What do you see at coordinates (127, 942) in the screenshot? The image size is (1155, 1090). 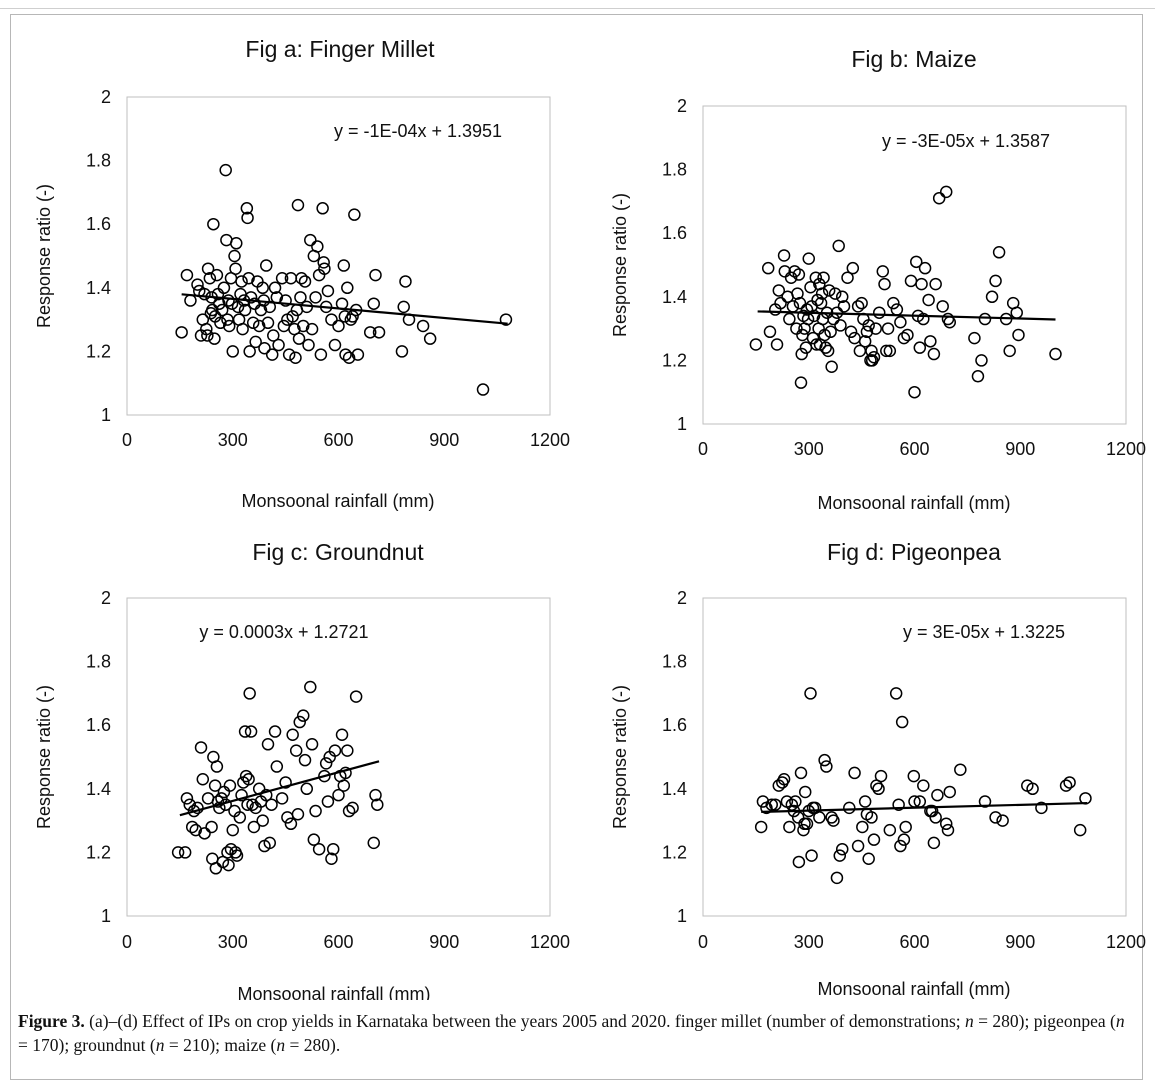 I see `x-tick-label: 0` at bounding box center [127, 942].